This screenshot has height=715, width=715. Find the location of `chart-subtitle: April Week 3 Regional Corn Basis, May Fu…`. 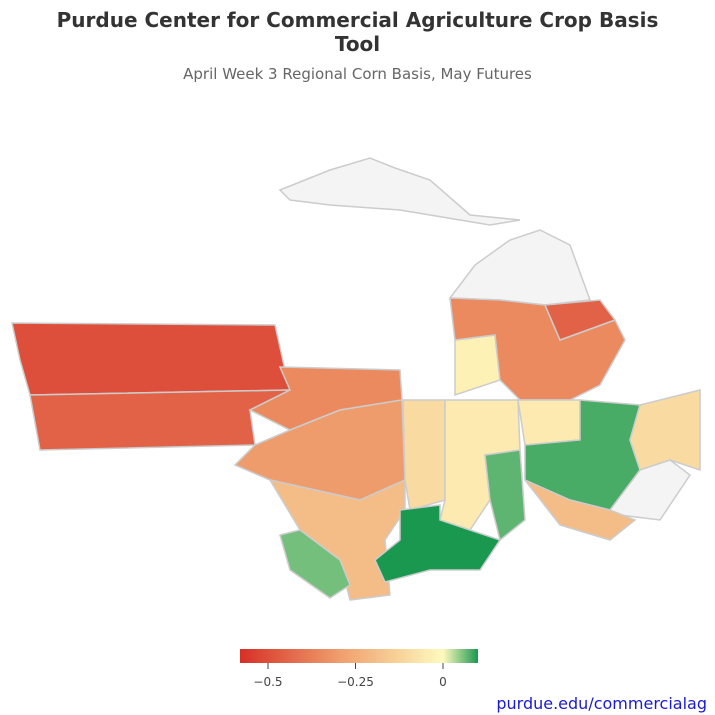

chart-subtitle: April Week 3 Regional Corn Basis, May Fu… is located at coordinates (357, 74).